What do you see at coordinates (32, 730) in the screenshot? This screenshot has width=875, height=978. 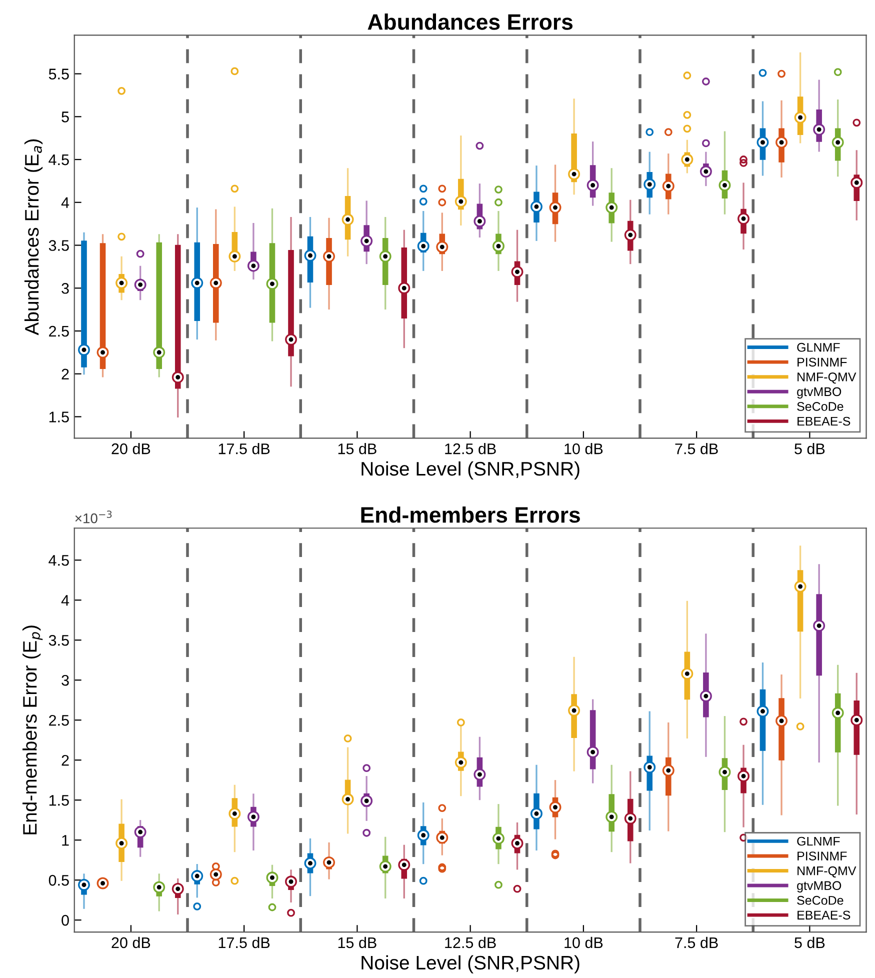 I see `y-axis-title: End-members Error (E$_{p}$)` at bounding box center [32, 730].